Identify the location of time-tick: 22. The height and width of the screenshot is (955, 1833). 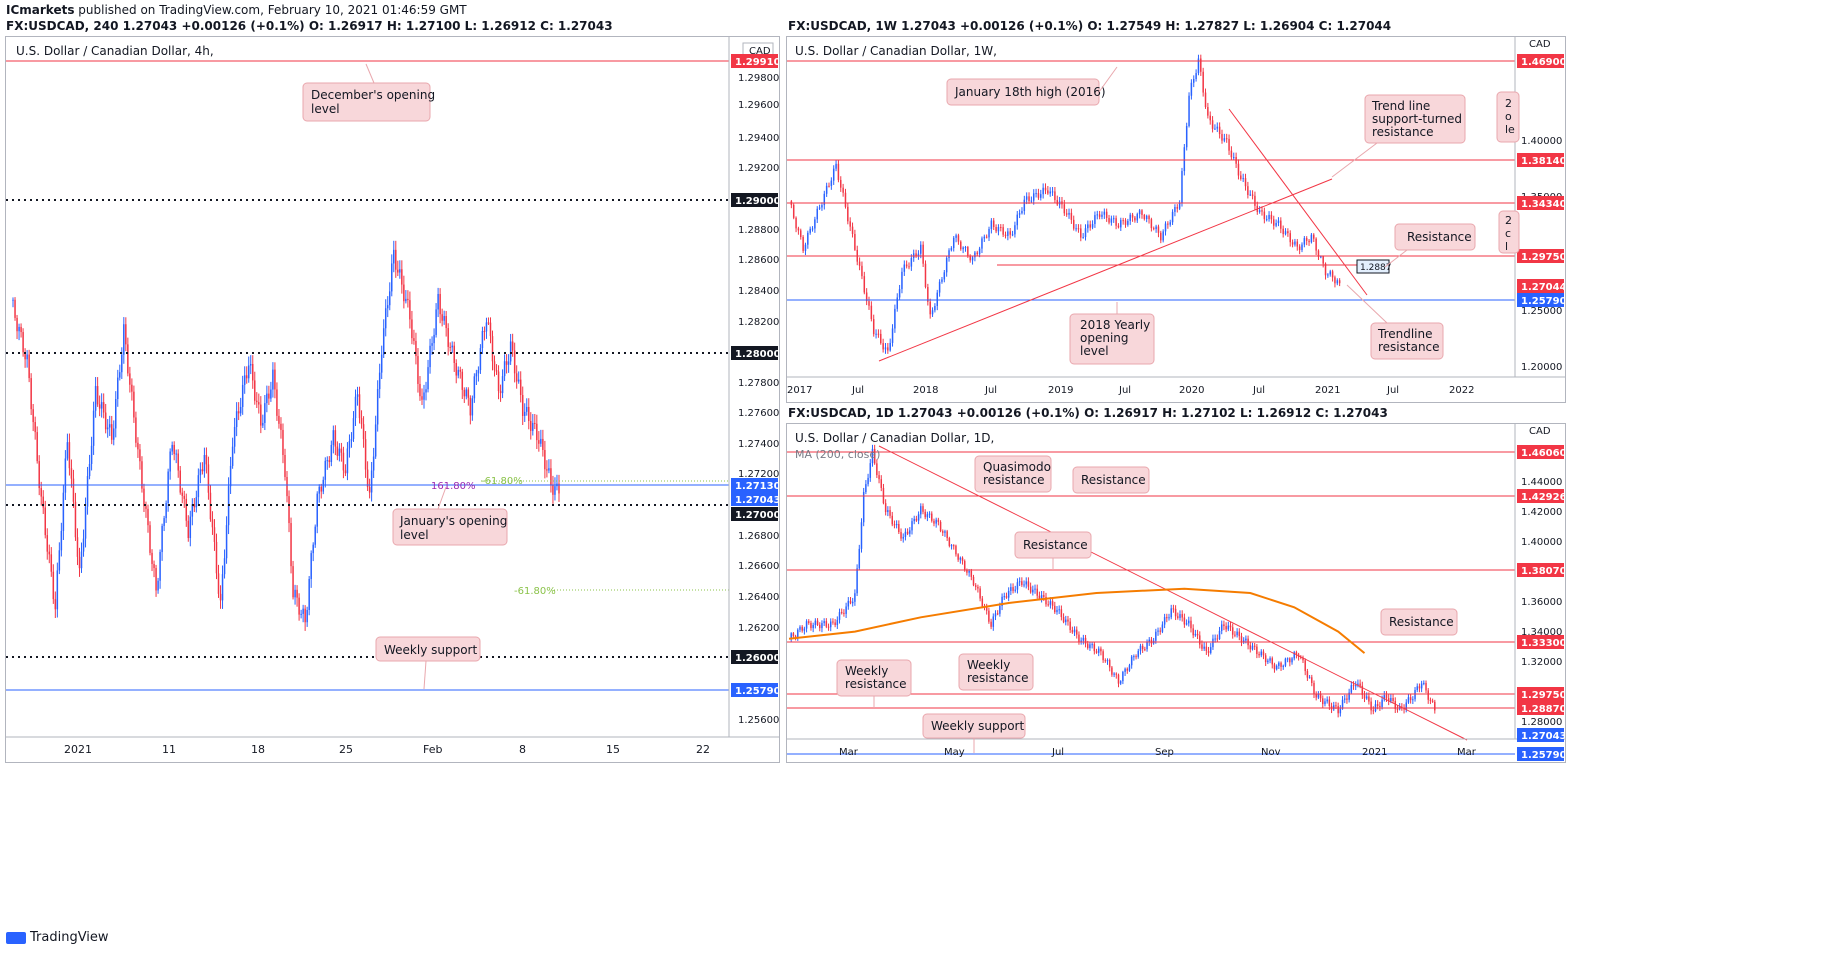
(703, 749).